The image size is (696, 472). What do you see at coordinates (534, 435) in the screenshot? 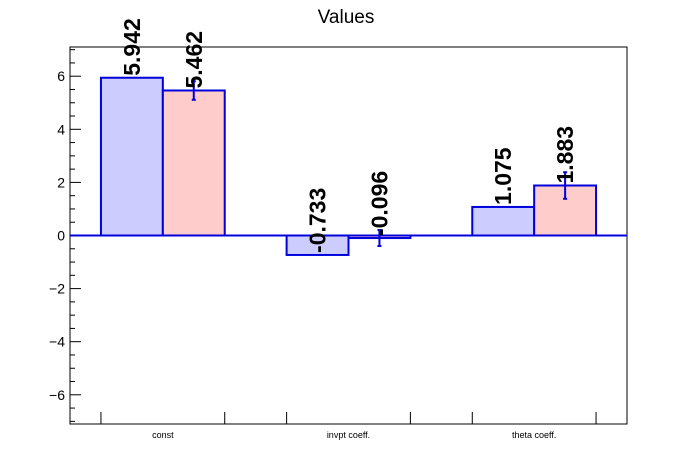
I see `x-category-label: theta coeff.` at bounding box center [534, 435].